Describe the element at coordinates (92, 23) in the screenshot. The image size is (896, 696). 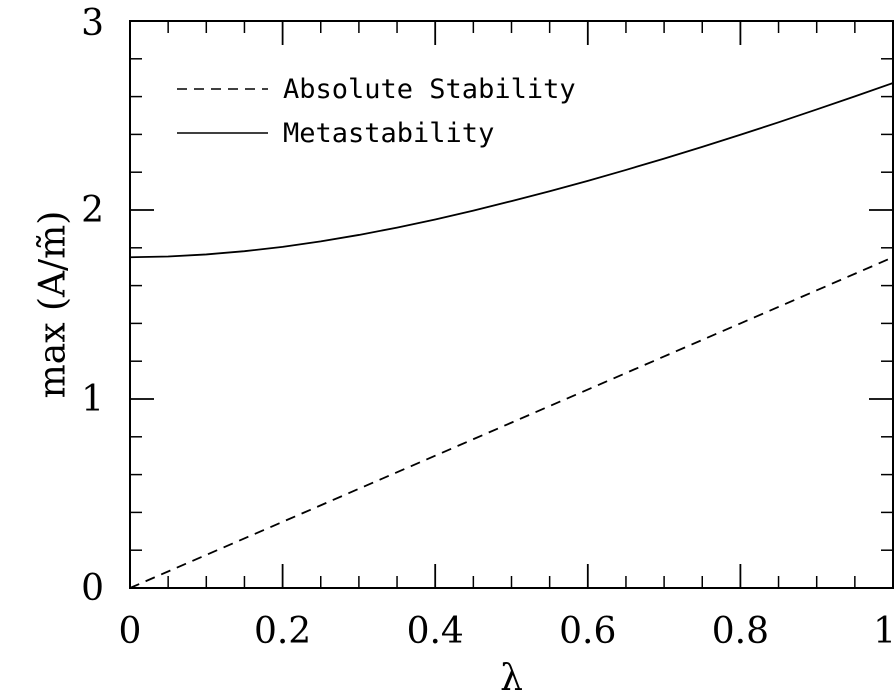
I see `y-tick-label: 3` at that location.